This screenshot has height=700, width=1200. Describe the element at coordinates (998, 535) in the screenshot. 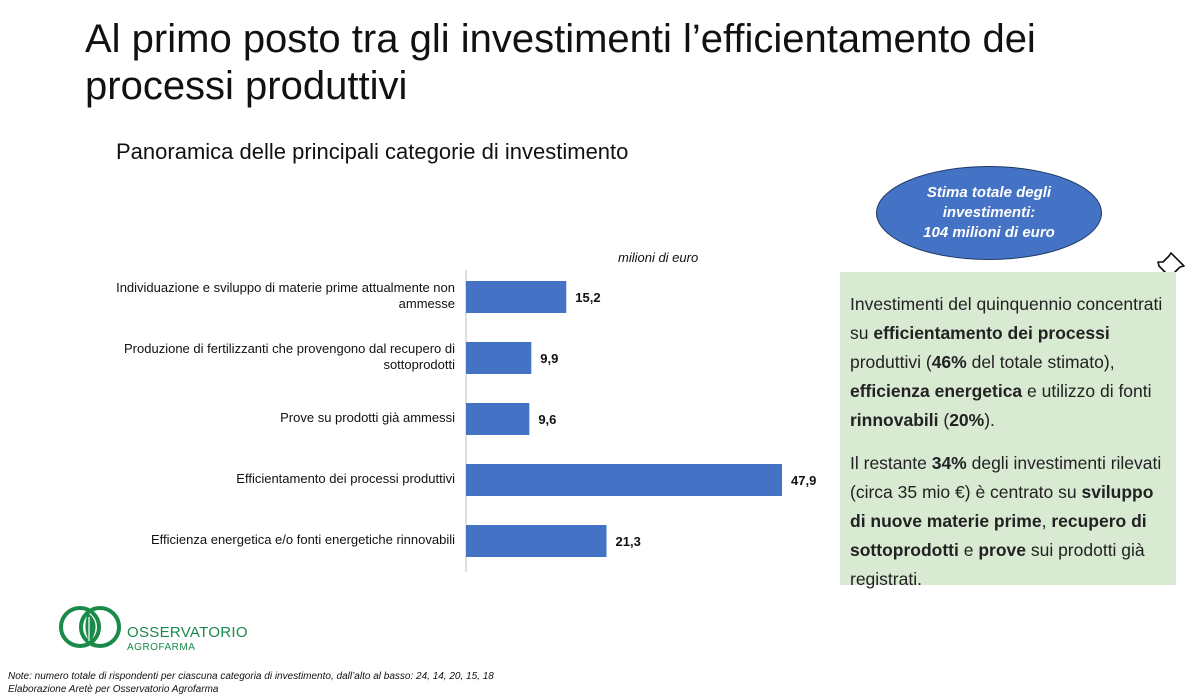

I see `summary-bold-text: recupero di sottoprodotti` at that location.